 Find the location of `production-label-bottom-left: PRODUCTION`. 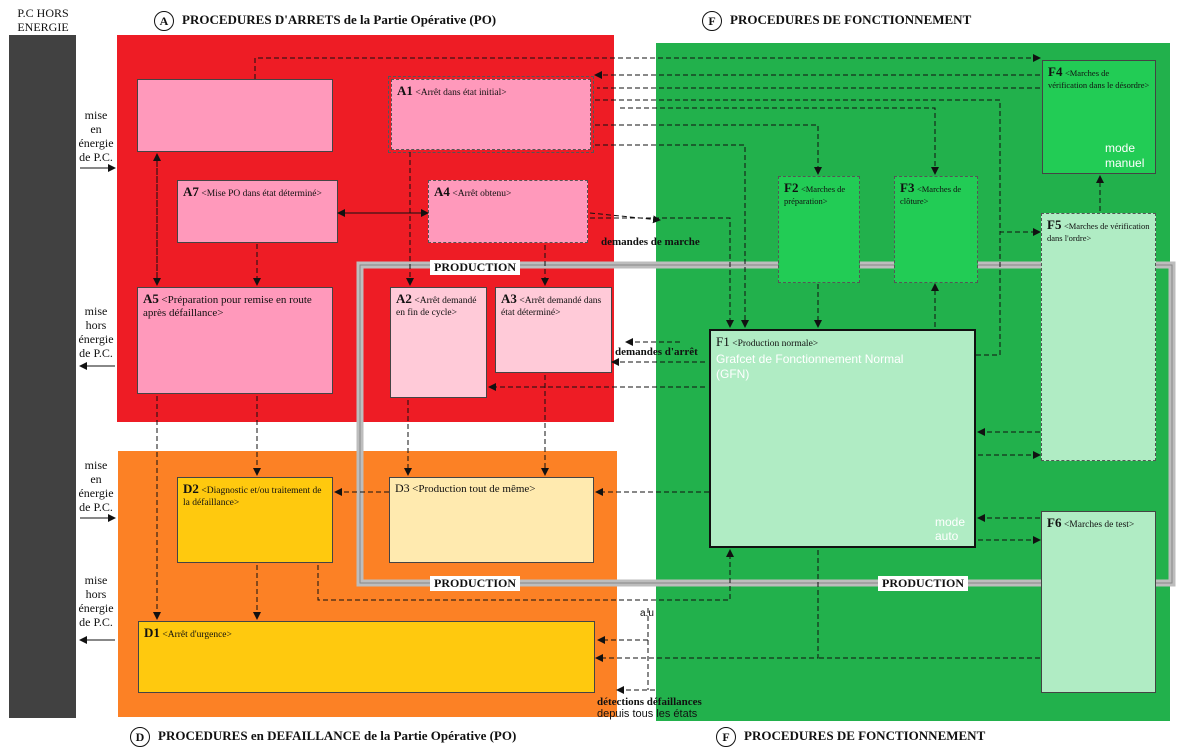

production-label-bottom-left: PRODUCTION is located at coordinates (475, 583).